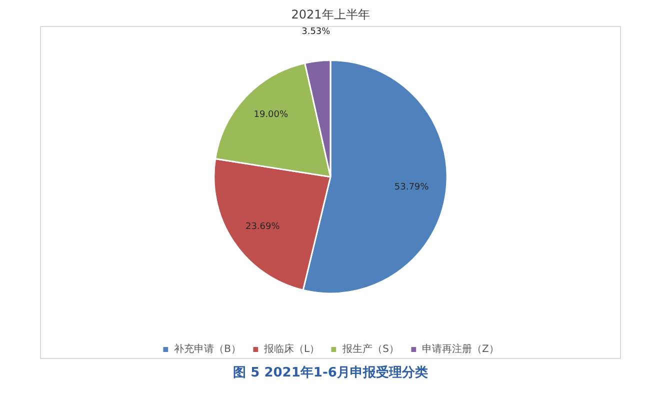 Image resolution: width=668 pixels, height=393 pixels. I want to click on data-label: 19.00%, so click(271, 115).